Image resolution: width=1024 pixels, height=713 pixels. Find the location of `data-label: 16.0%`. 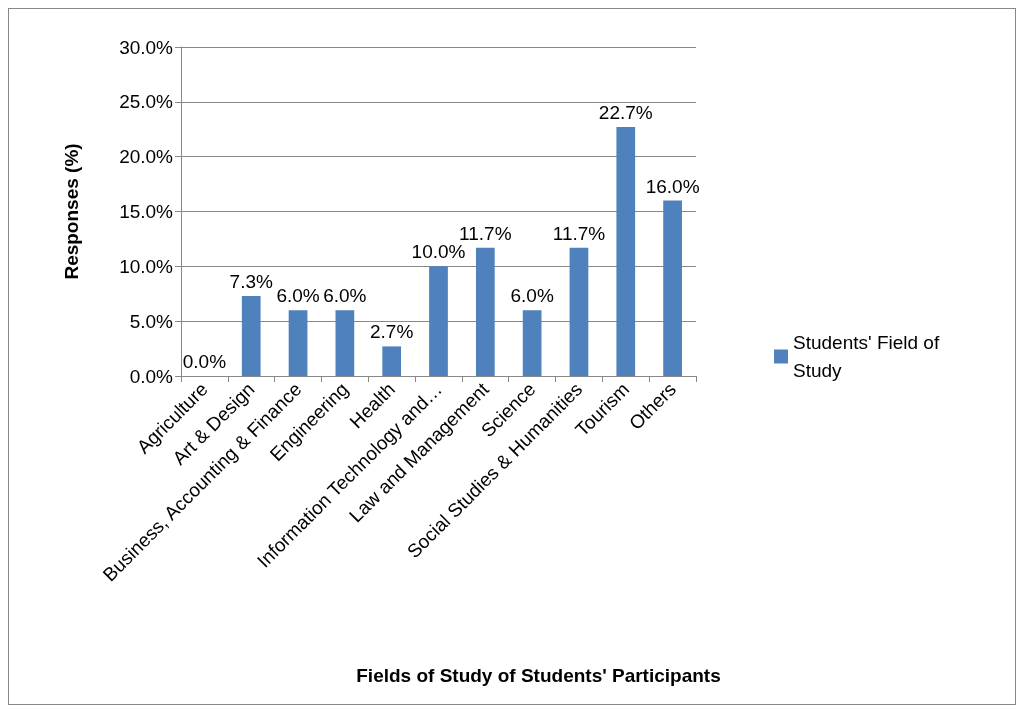

data-label: 16.0% is located at coordinates (672, 186).